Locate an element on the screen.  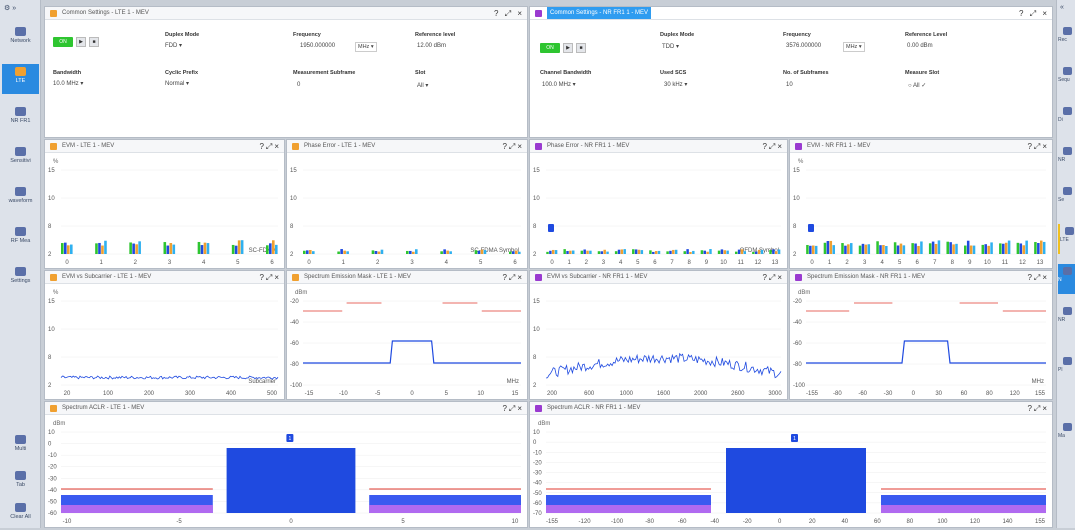
sidebar-item-waveform: waveform is located at coordinates (20, 199).